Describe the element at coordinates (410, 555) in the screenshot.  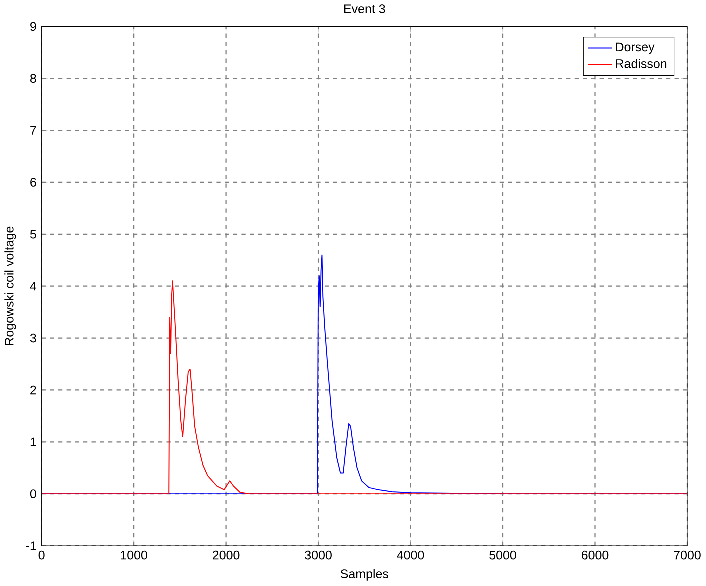
I see `x-tick-label: 4000` at that location.